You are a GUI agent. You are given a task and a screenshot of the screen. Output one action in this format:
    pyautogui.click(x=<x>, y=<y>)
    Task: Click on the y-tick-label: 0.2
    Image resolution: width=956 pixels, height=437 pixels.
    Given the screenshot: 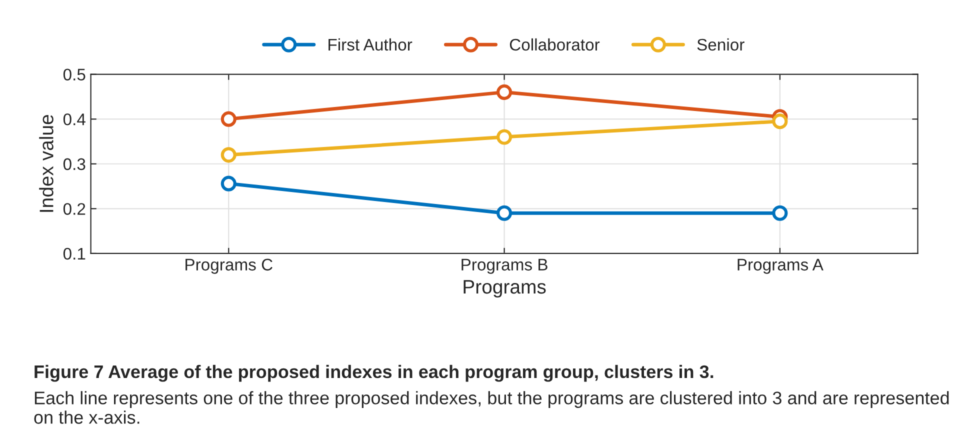 What is the action you would take?
    pyautogui.click(x=74, y=209)
    